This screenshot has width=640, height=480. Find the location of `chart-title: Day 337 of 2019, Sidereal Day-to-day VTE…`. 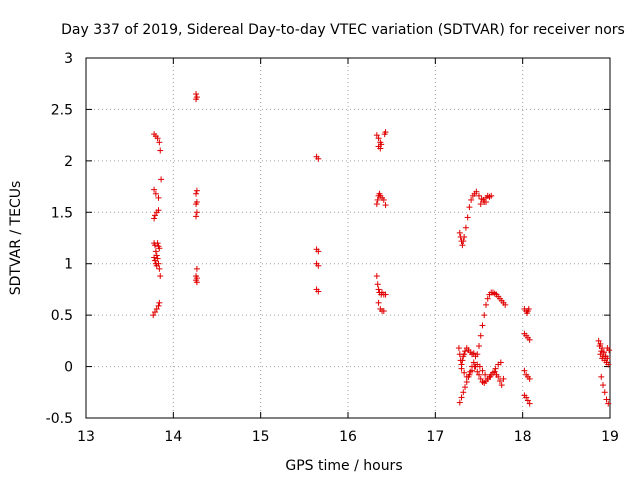

chart-title: Day 337 of 2019, Sidereal Day-to-day VTE… is located at coordinates (343, 30).